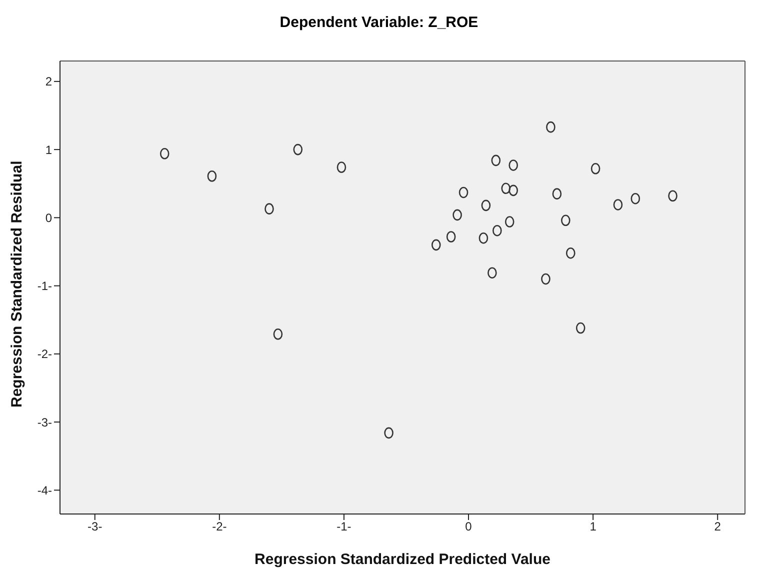 The image size is (758, 584). What do you see at coordinates (48, 149) in the screenshot?
I see `y-tick-label: 1` at bounding box center [48, 149].